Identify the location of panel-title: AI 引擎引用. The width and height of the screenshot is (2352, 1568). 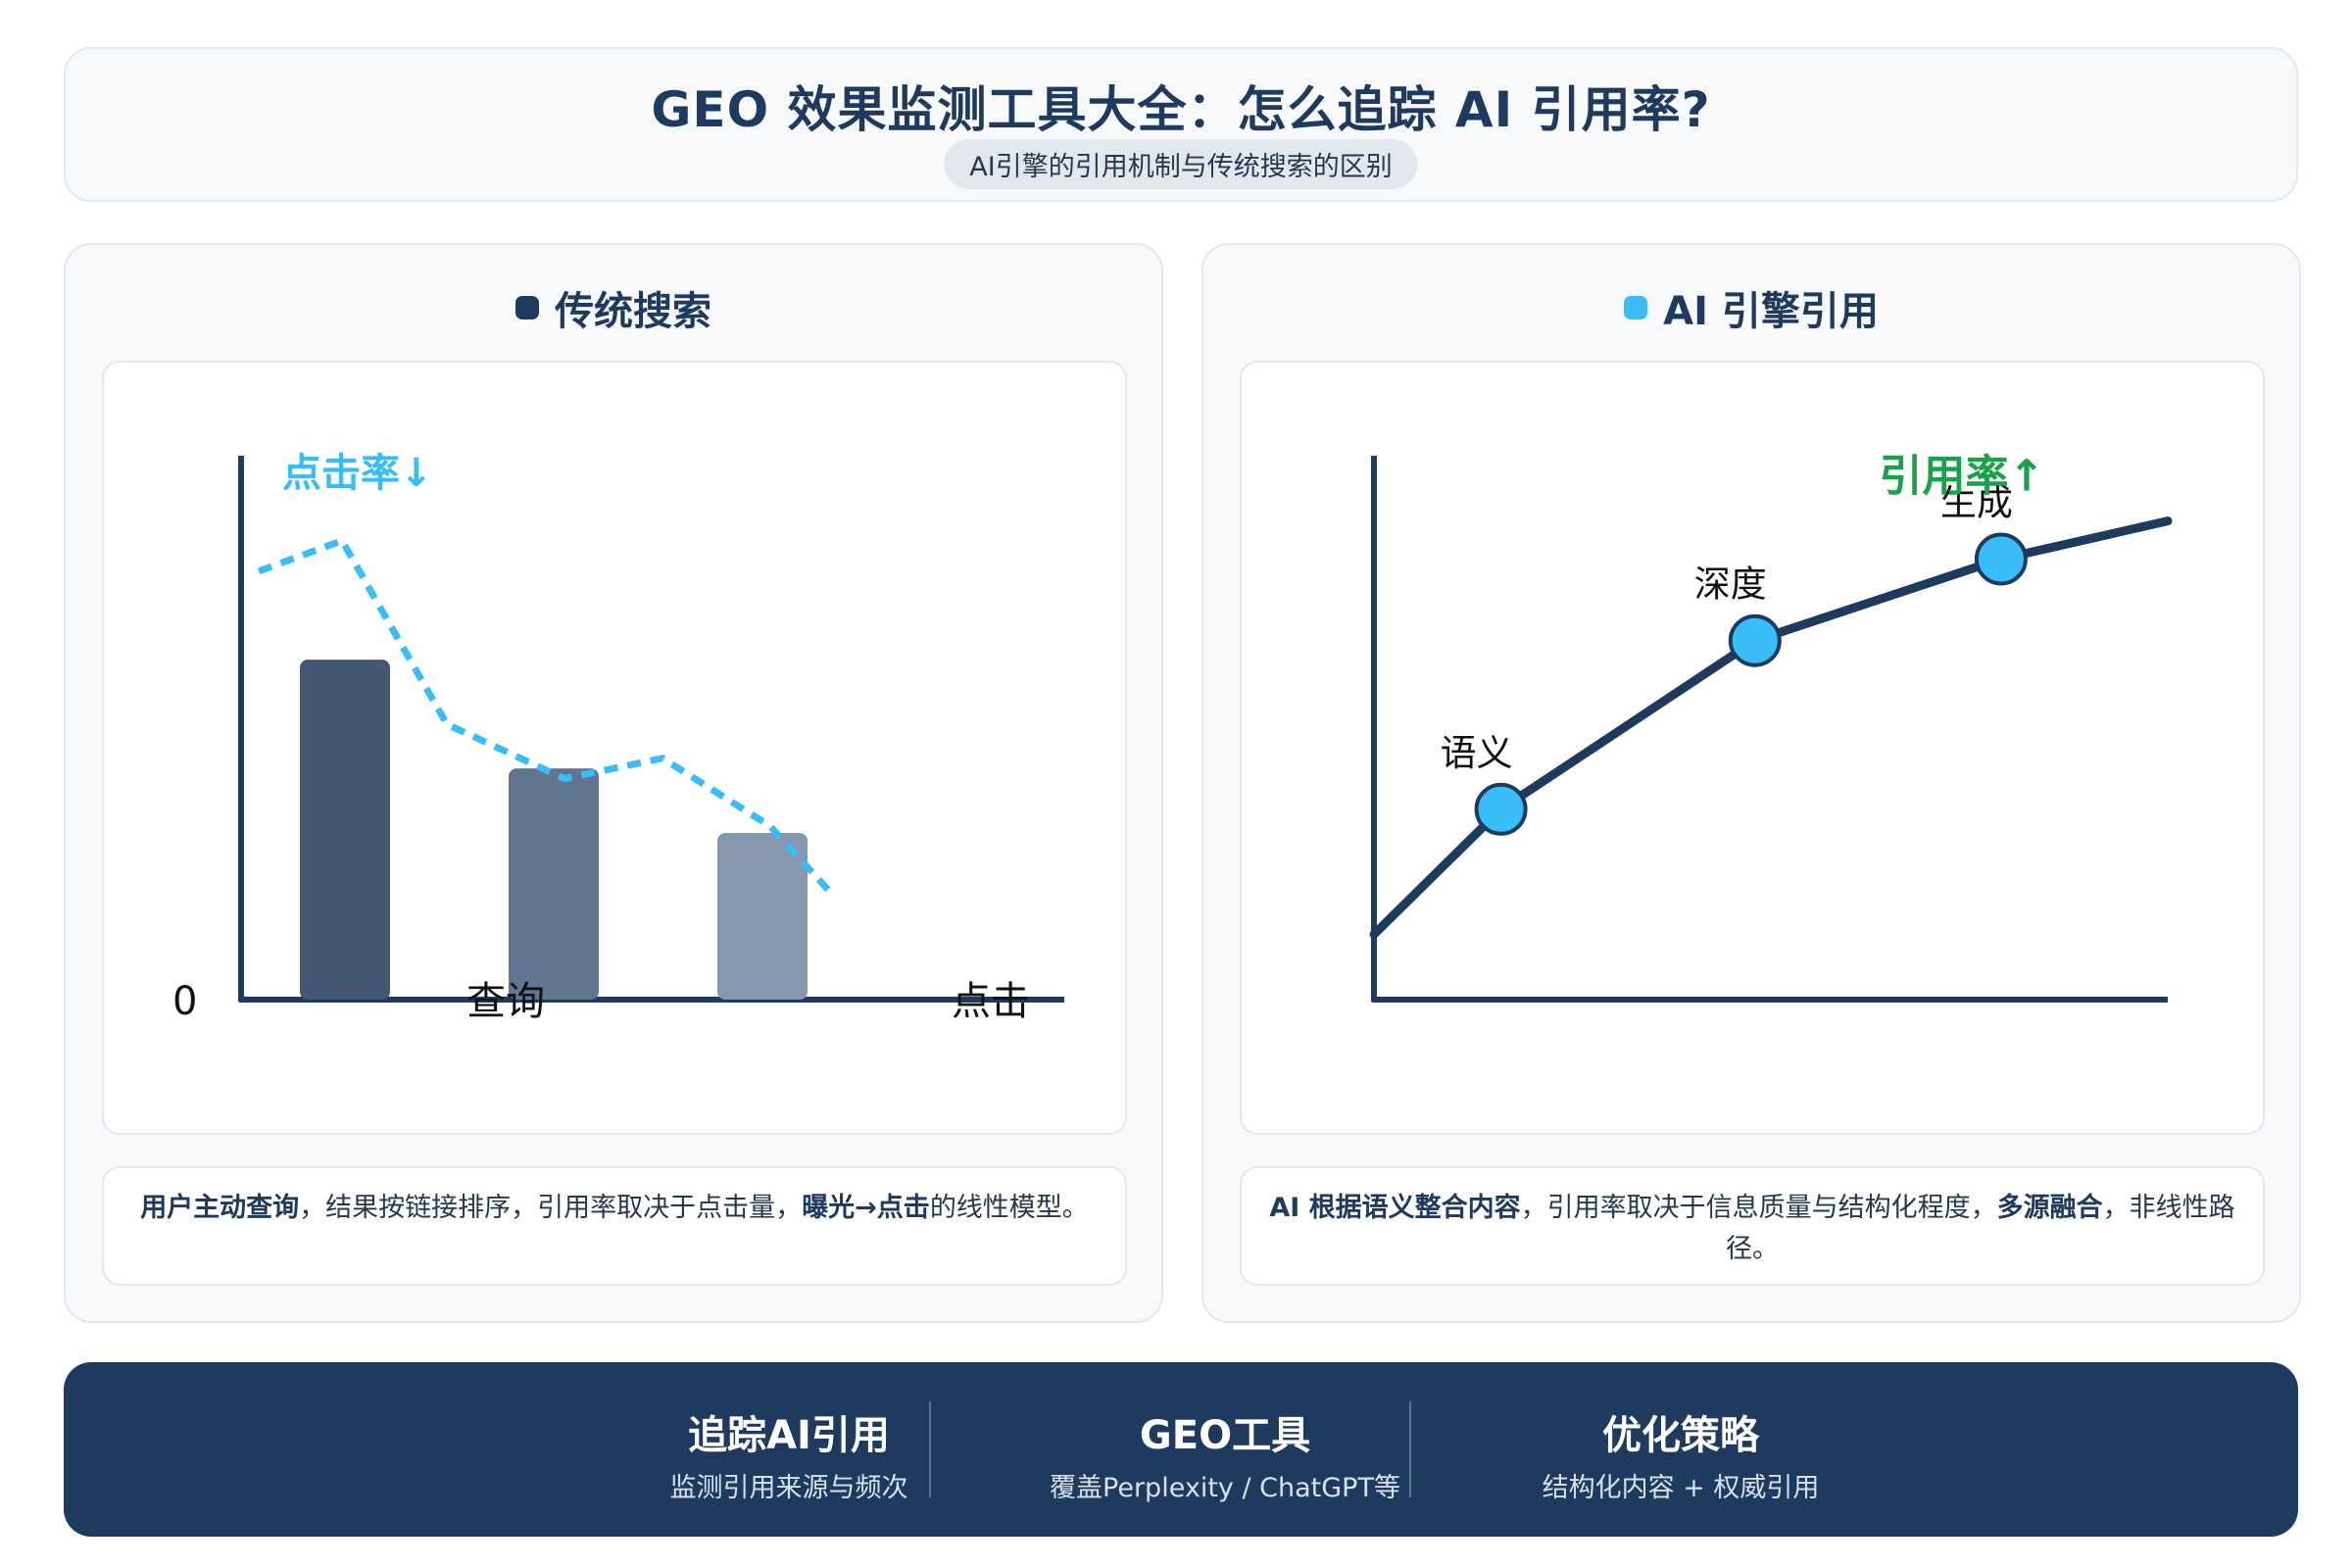
(1771, 311).